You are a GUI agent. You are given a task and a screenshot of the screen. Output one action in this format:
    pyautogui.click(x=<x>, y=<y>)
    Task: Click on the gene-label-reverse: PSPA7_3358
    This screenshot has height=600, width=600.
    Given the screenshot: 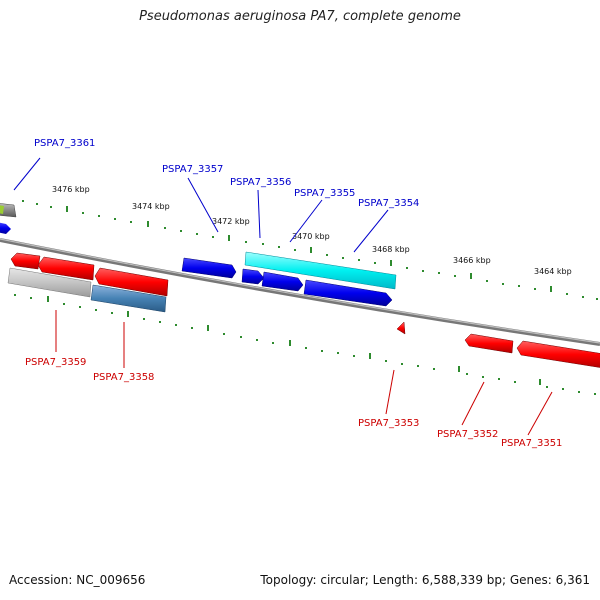 What is the action you would take?
    pyautogui.click(x=123, y=377)
    